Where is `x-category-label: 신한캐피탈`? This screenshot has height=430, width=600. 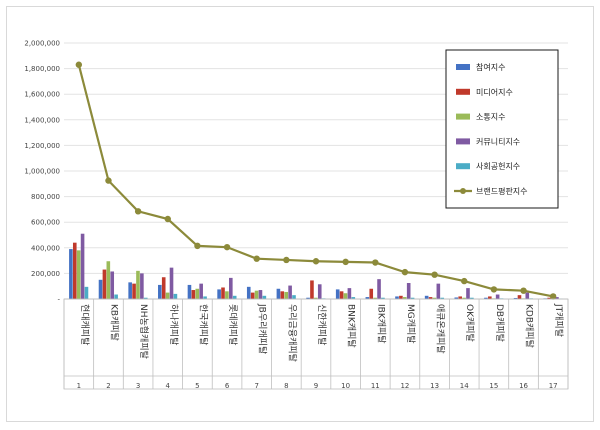 x-category-label: 신한캐피탈 is located at coordinates (321, 324).